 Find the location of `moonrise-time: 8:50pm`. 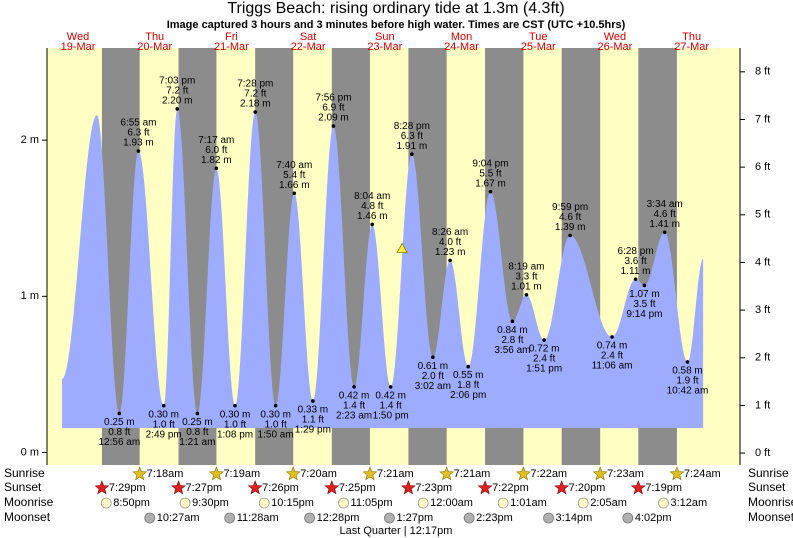

moonrise-time: 8:50pm is located at coordinates (131, 503).